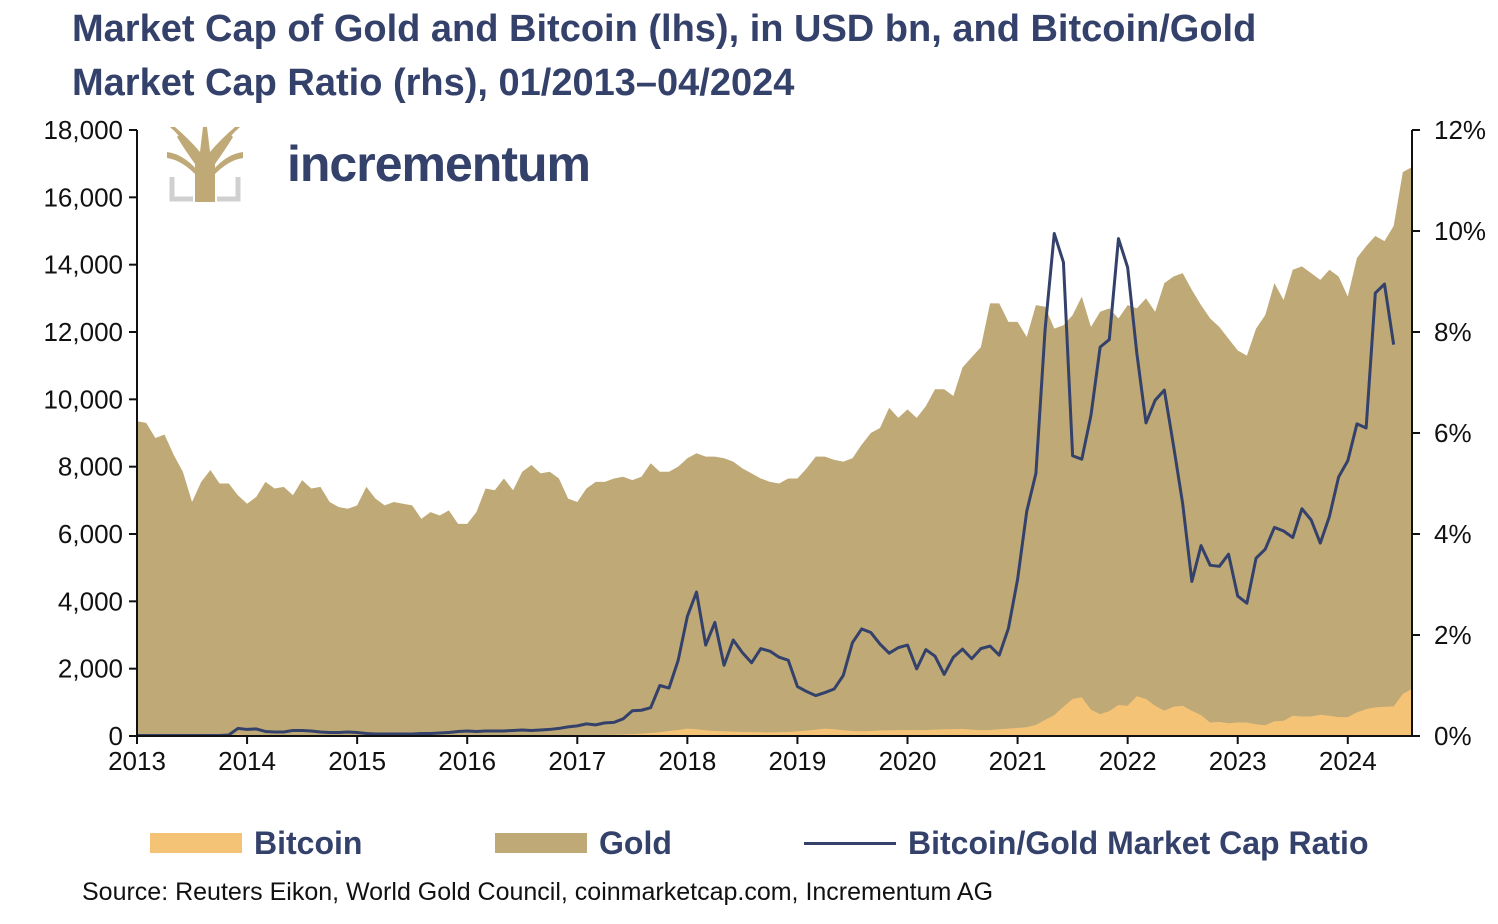 Image resolution: width=1498 pixels, height=924 pixels. I want to click on gold-swatch-icon, so click(541, 843).